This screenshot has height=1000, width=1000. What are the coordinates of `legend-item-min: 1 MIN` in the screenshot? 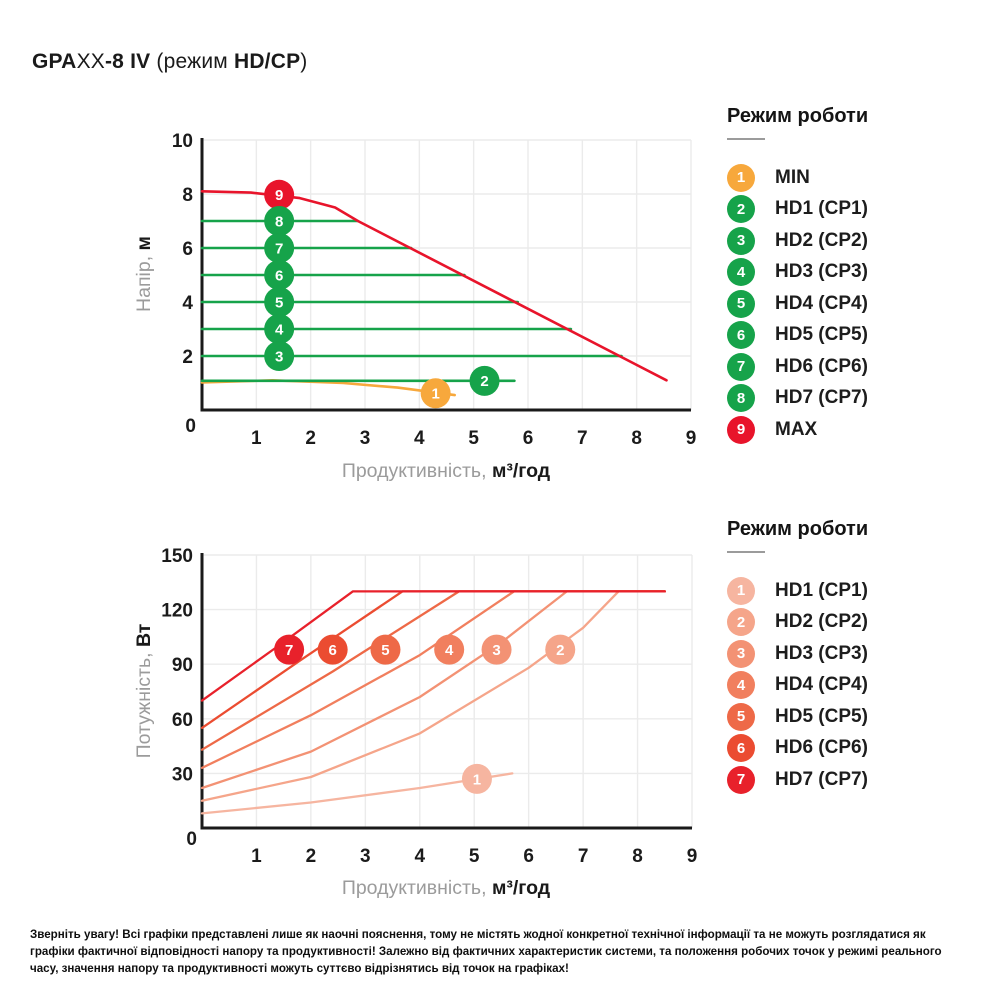 It's located at (858, 178).